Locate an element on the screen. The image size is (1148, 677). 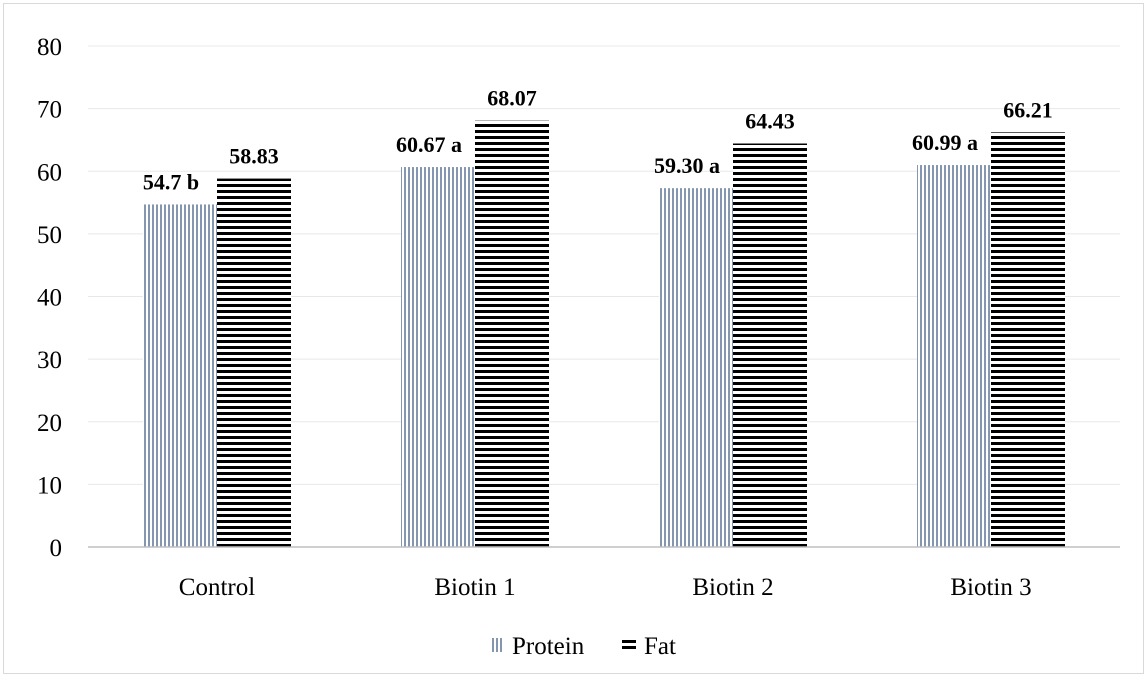
y-axis-ticks: 0 10 20 30 40 50 60 70 80 is located at coordinates (49, 298).